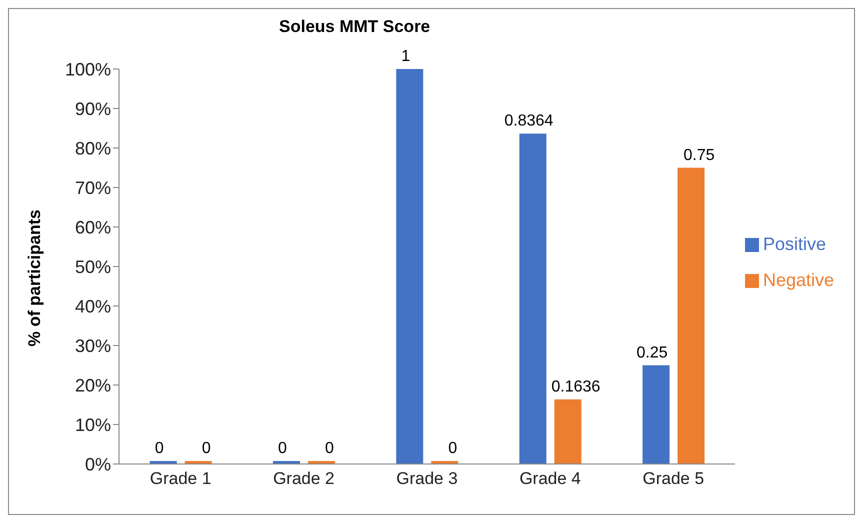 The width and height of the screenshot is (861, 522). I want to click on y-tick-label: 100%, so click(87, 69).